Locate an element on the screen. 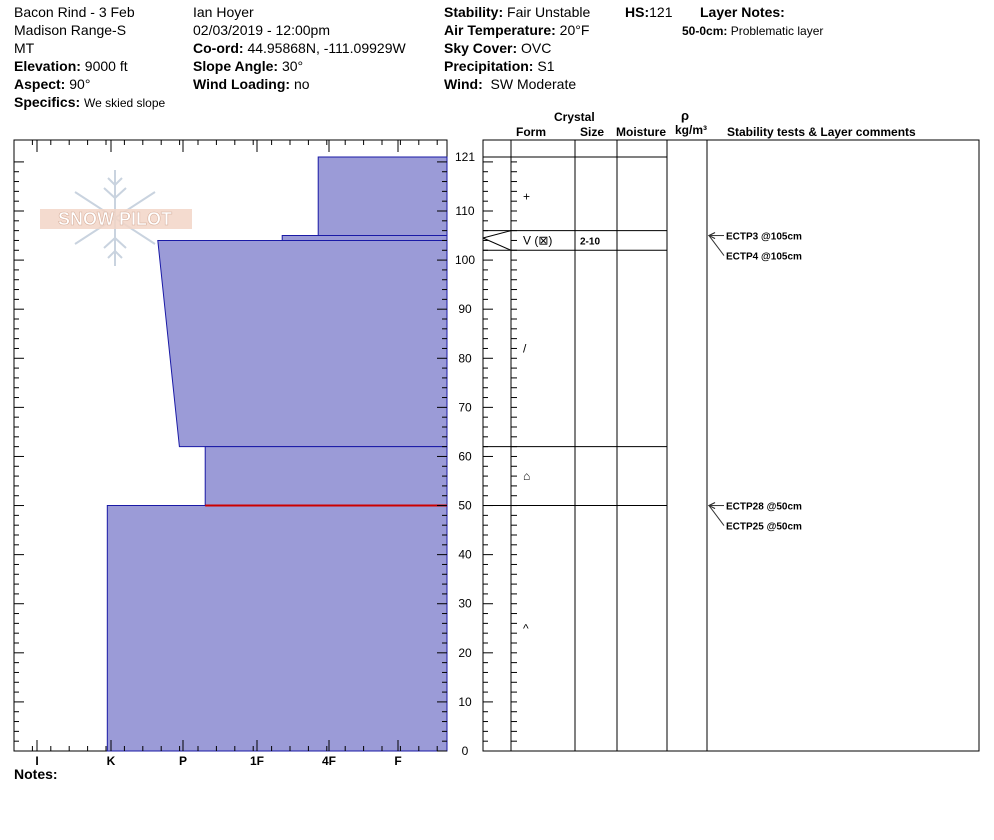  logo-text: SNOW PILOT is located at coordinates (115, 219).